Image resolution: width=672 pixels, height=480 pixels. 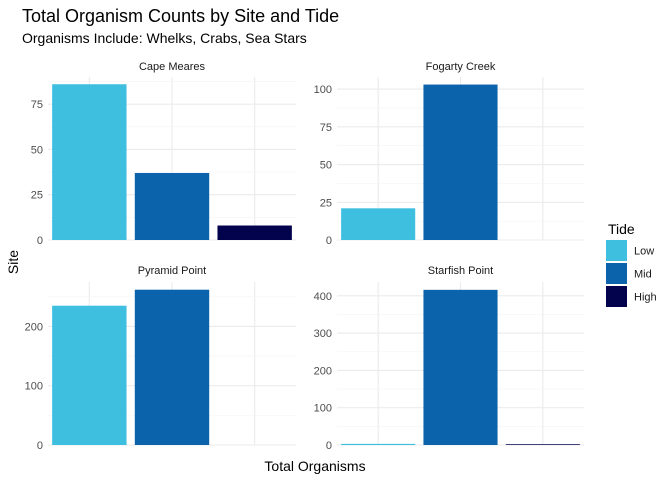 I want to click on x-axis-title: Total Organisms, so click(x=314, y=466).